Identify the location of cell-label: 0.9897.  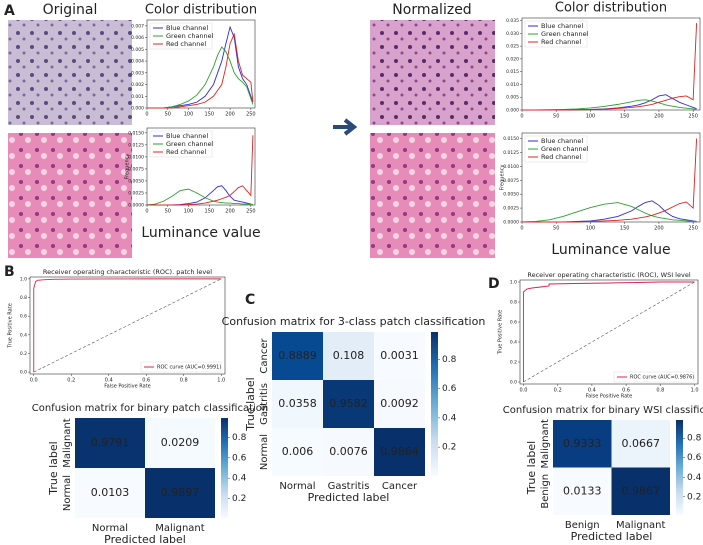
(180, 492).